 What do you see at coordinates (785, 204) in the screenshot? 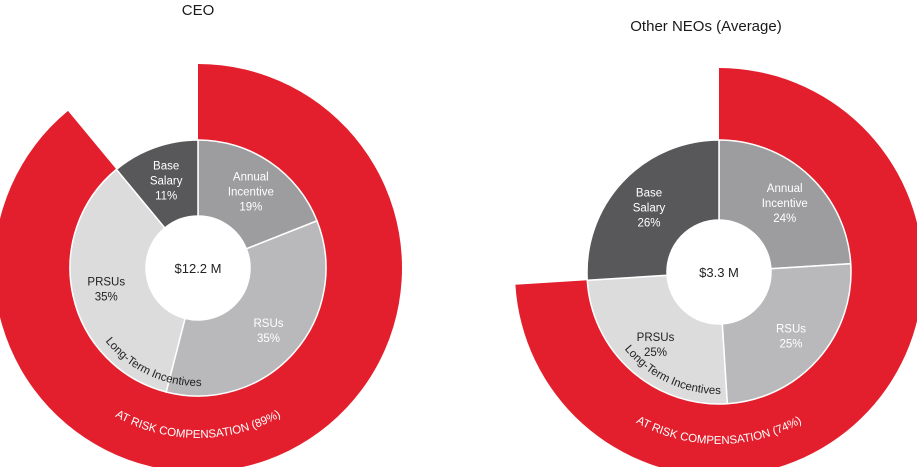
I see `slice-label: Annual Incentive 24%` at bounding box center [785, 204].